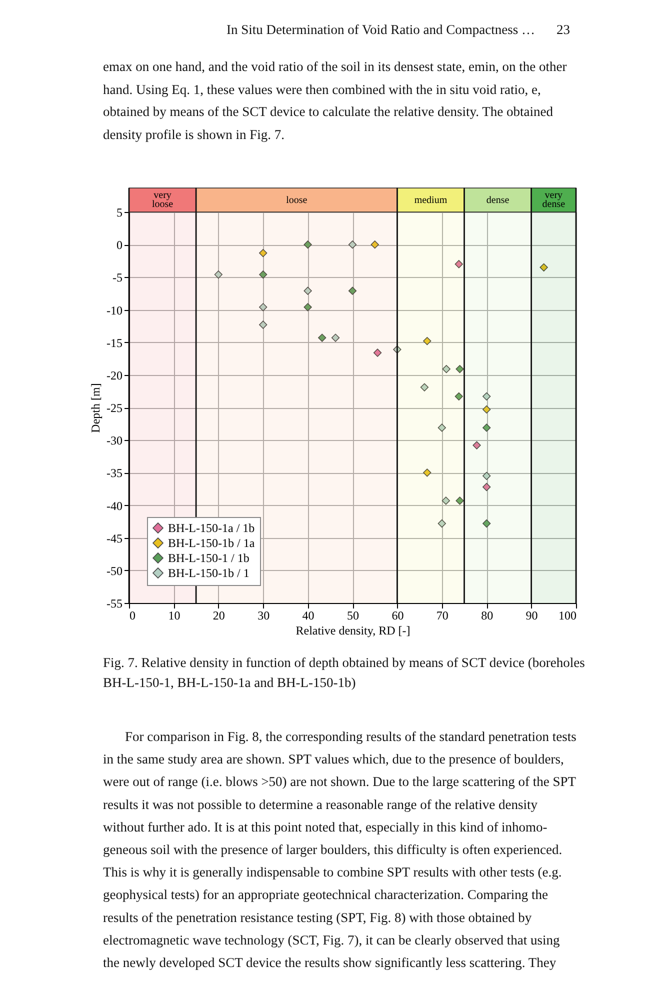 The image size is (659, 1000). I want to click on caption: Fig. 7. Relative density in function of depth obtained by means of SCT device (boreholes, so click(344, 662).